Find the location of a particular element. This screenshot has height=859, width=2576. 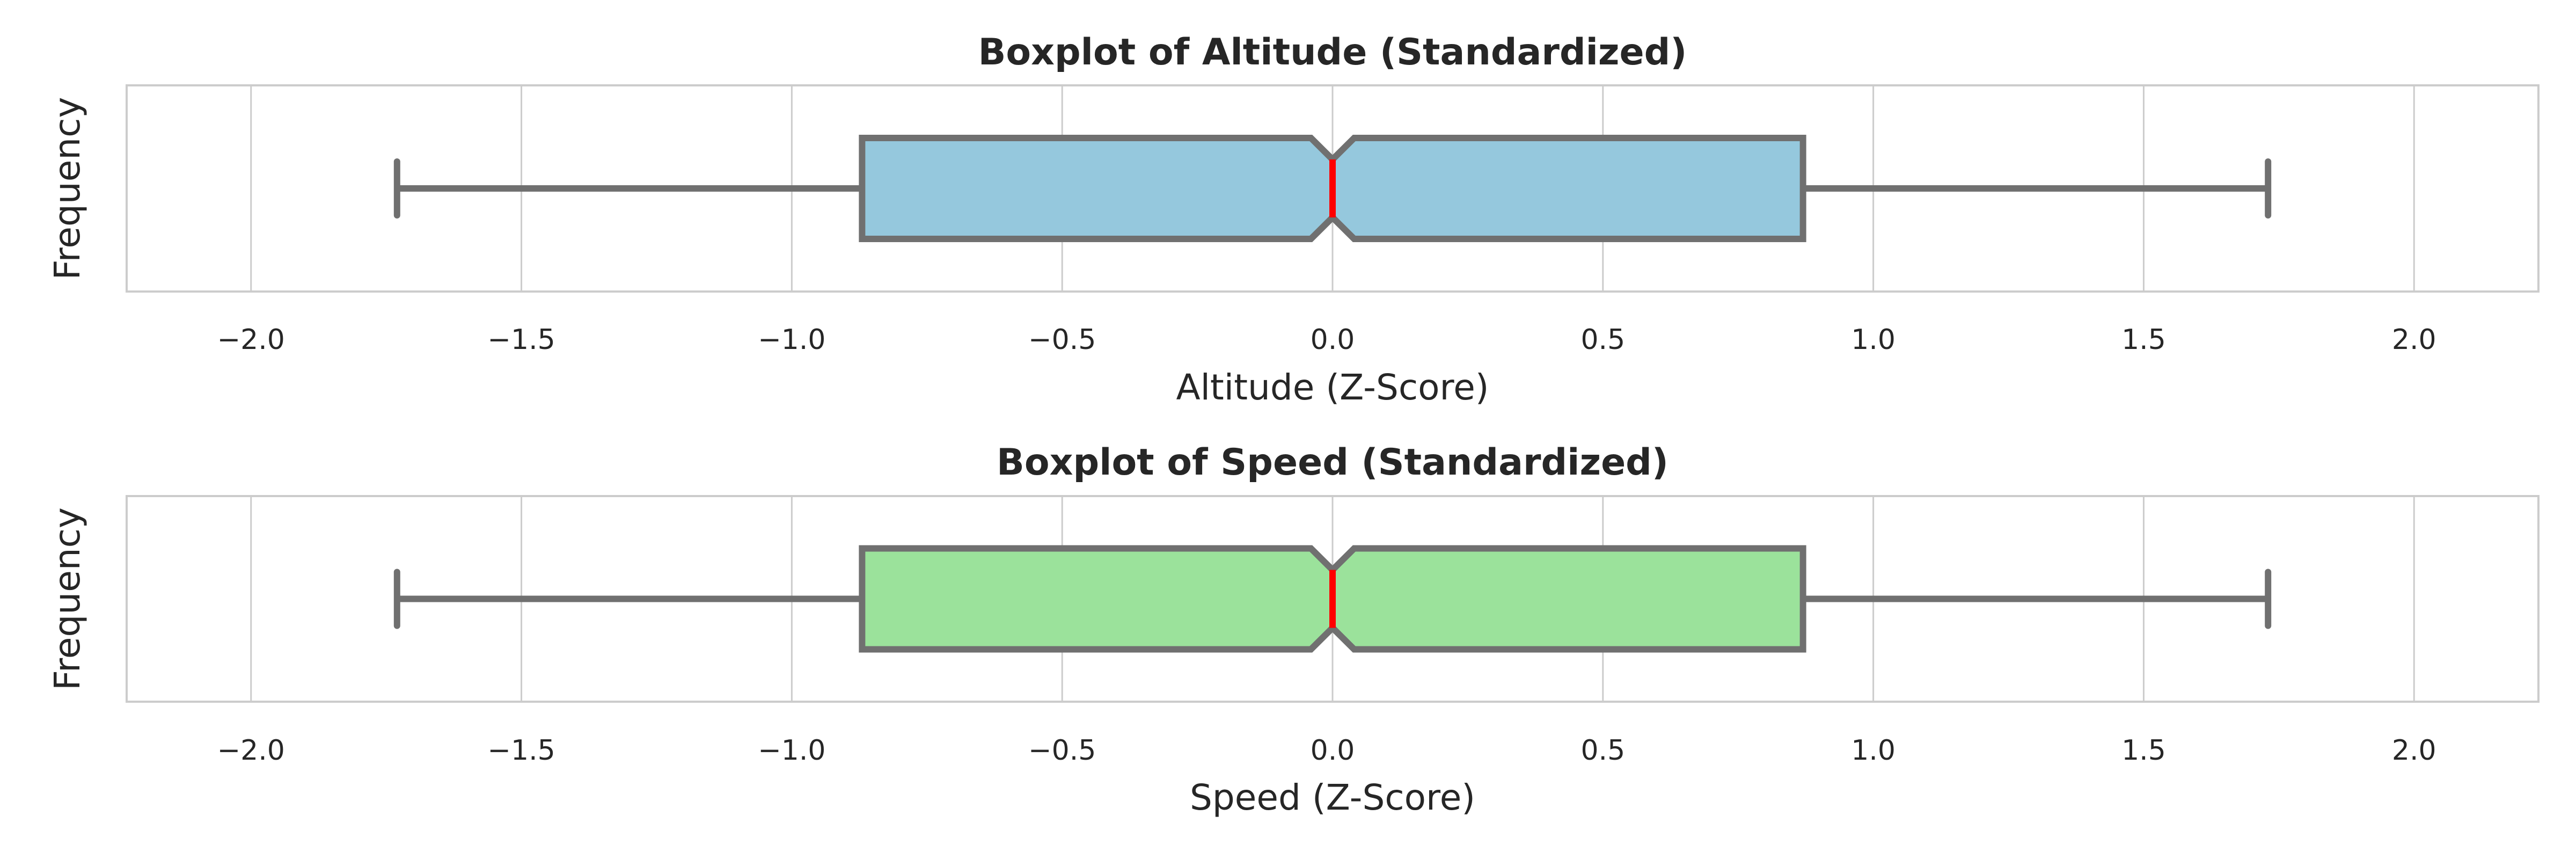

chart-title: Boxplot of Speed (Standardized) is located at coordinates (1332, 462).